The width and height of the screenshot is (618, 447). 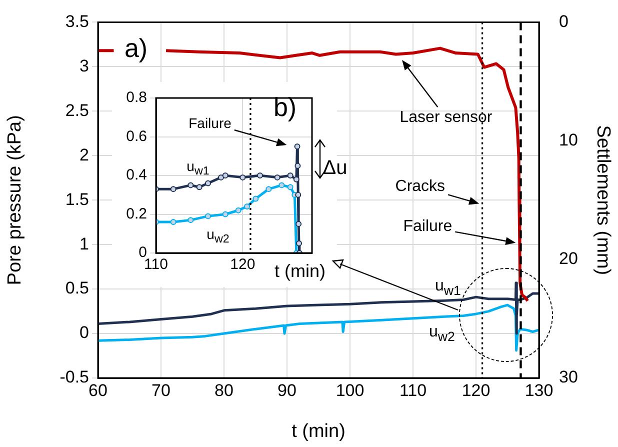 What do you see at coordinates (285, 107) in the screenshot?
I see `annotation: b)` at bounding box center [285, 107].